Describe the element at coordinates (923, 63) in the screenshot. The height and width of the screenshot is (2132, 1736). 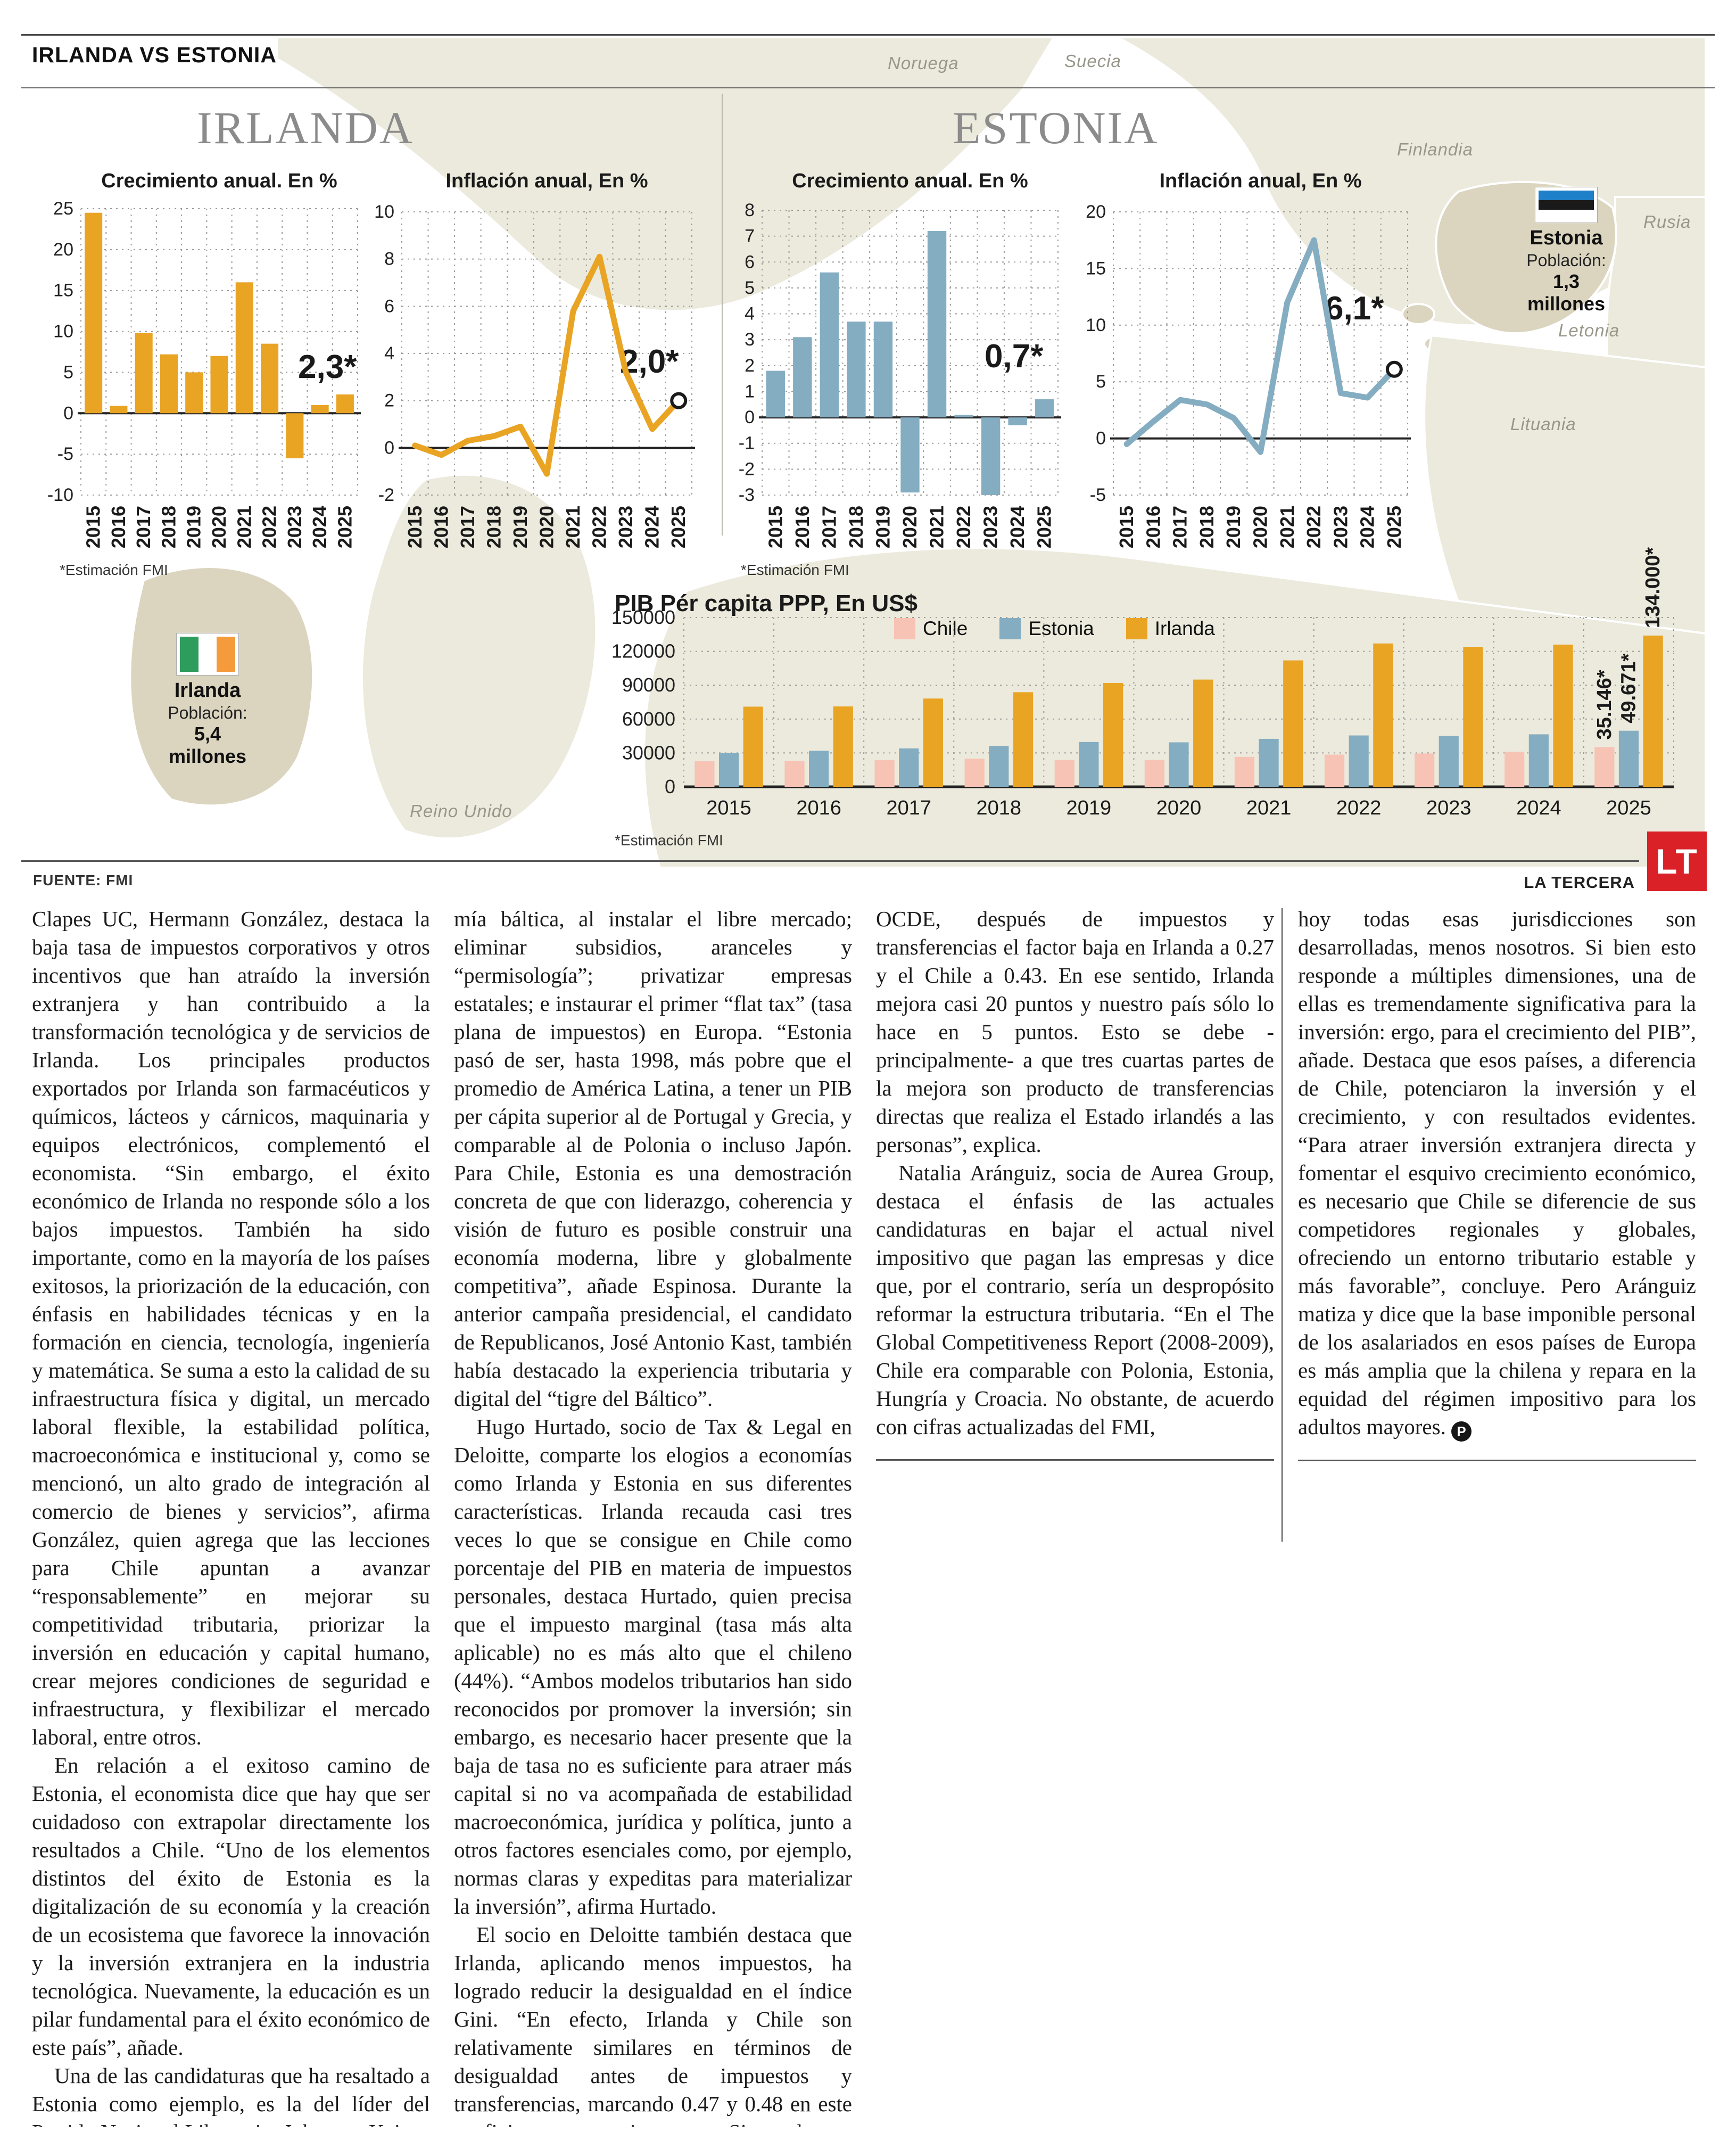
I see `map-label-noruega: Noruega` at that location.